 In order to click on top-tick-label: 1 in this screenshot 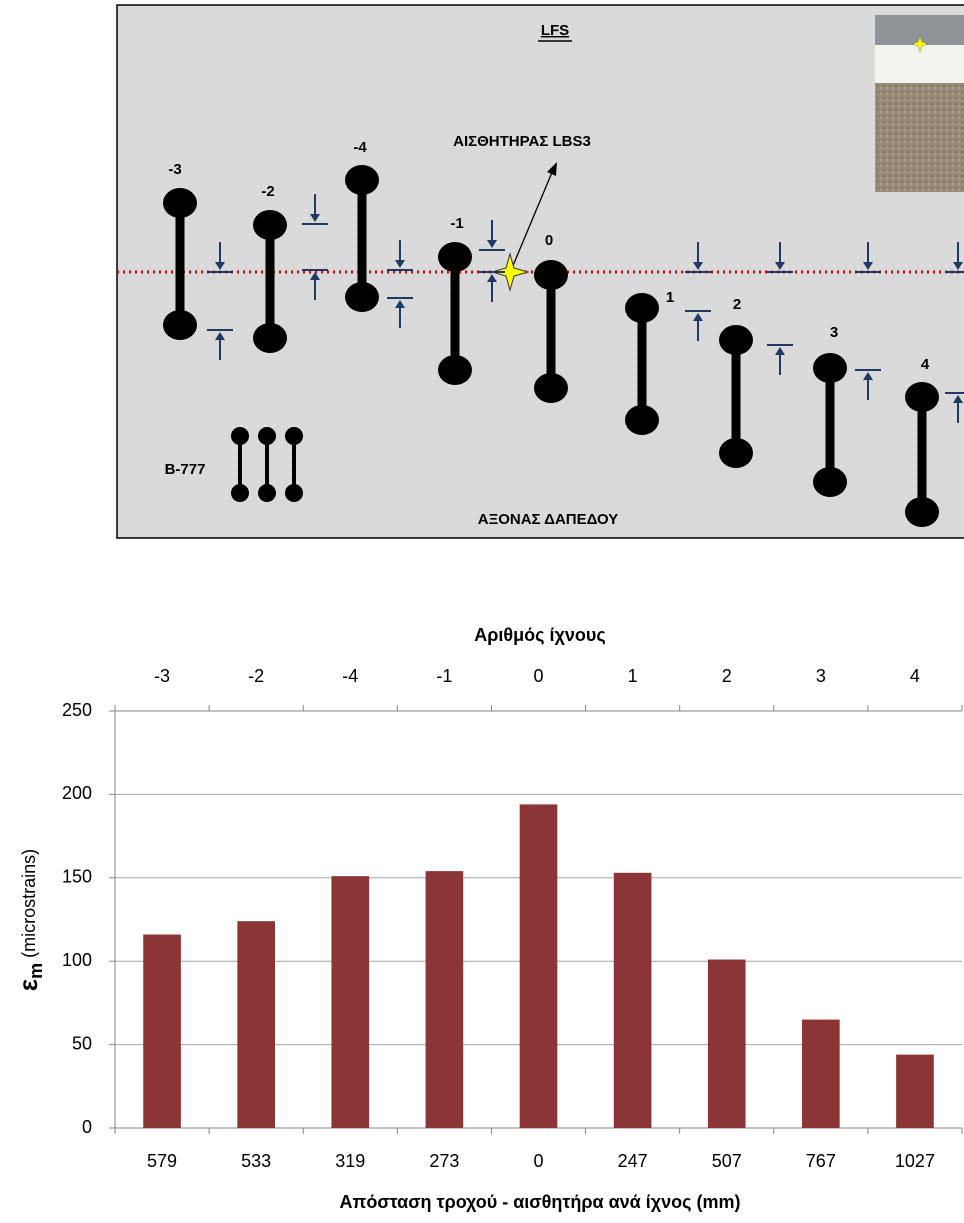, I will do `click(633, 676)`.